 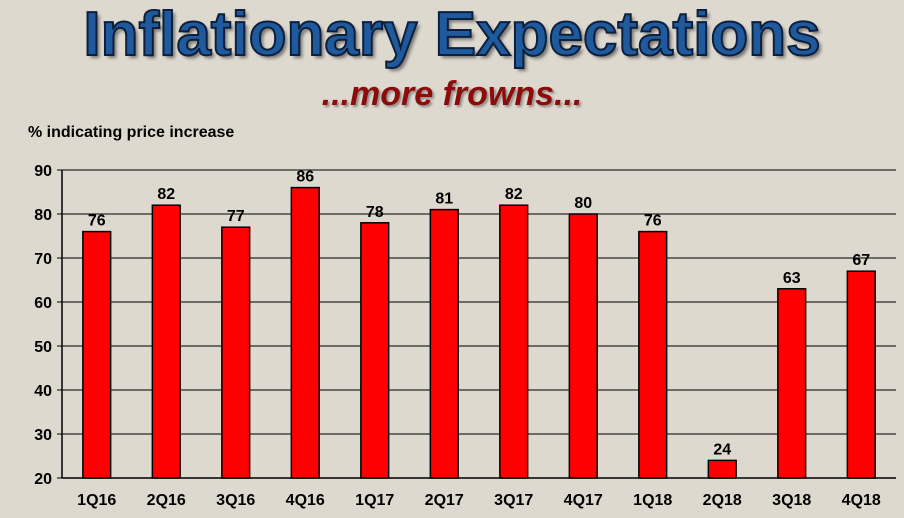 What do you see at coordinates (236, 216) in the screenshot?
I see `data-label: 77` at bounding box center [236, 216].